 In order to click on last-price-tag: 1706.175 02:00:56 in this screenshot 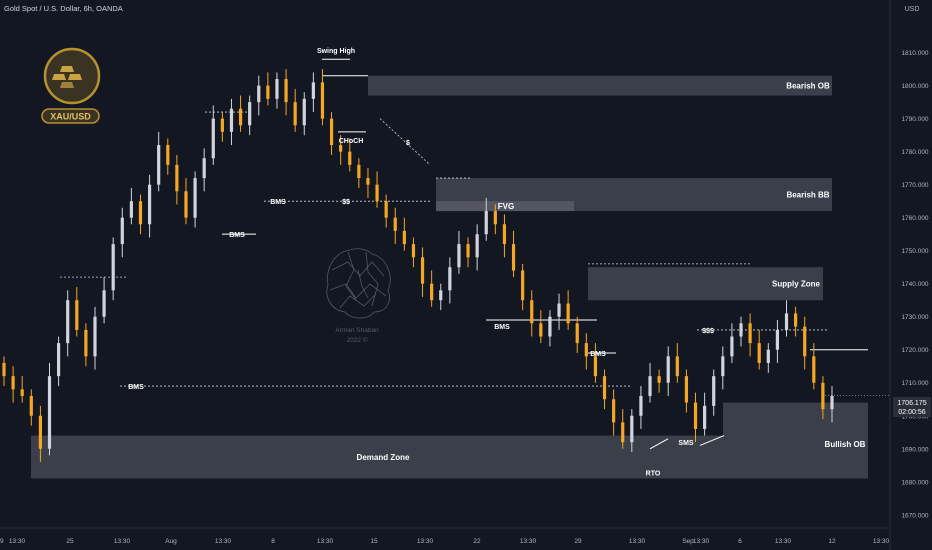, I will do `click(912, 407)`.